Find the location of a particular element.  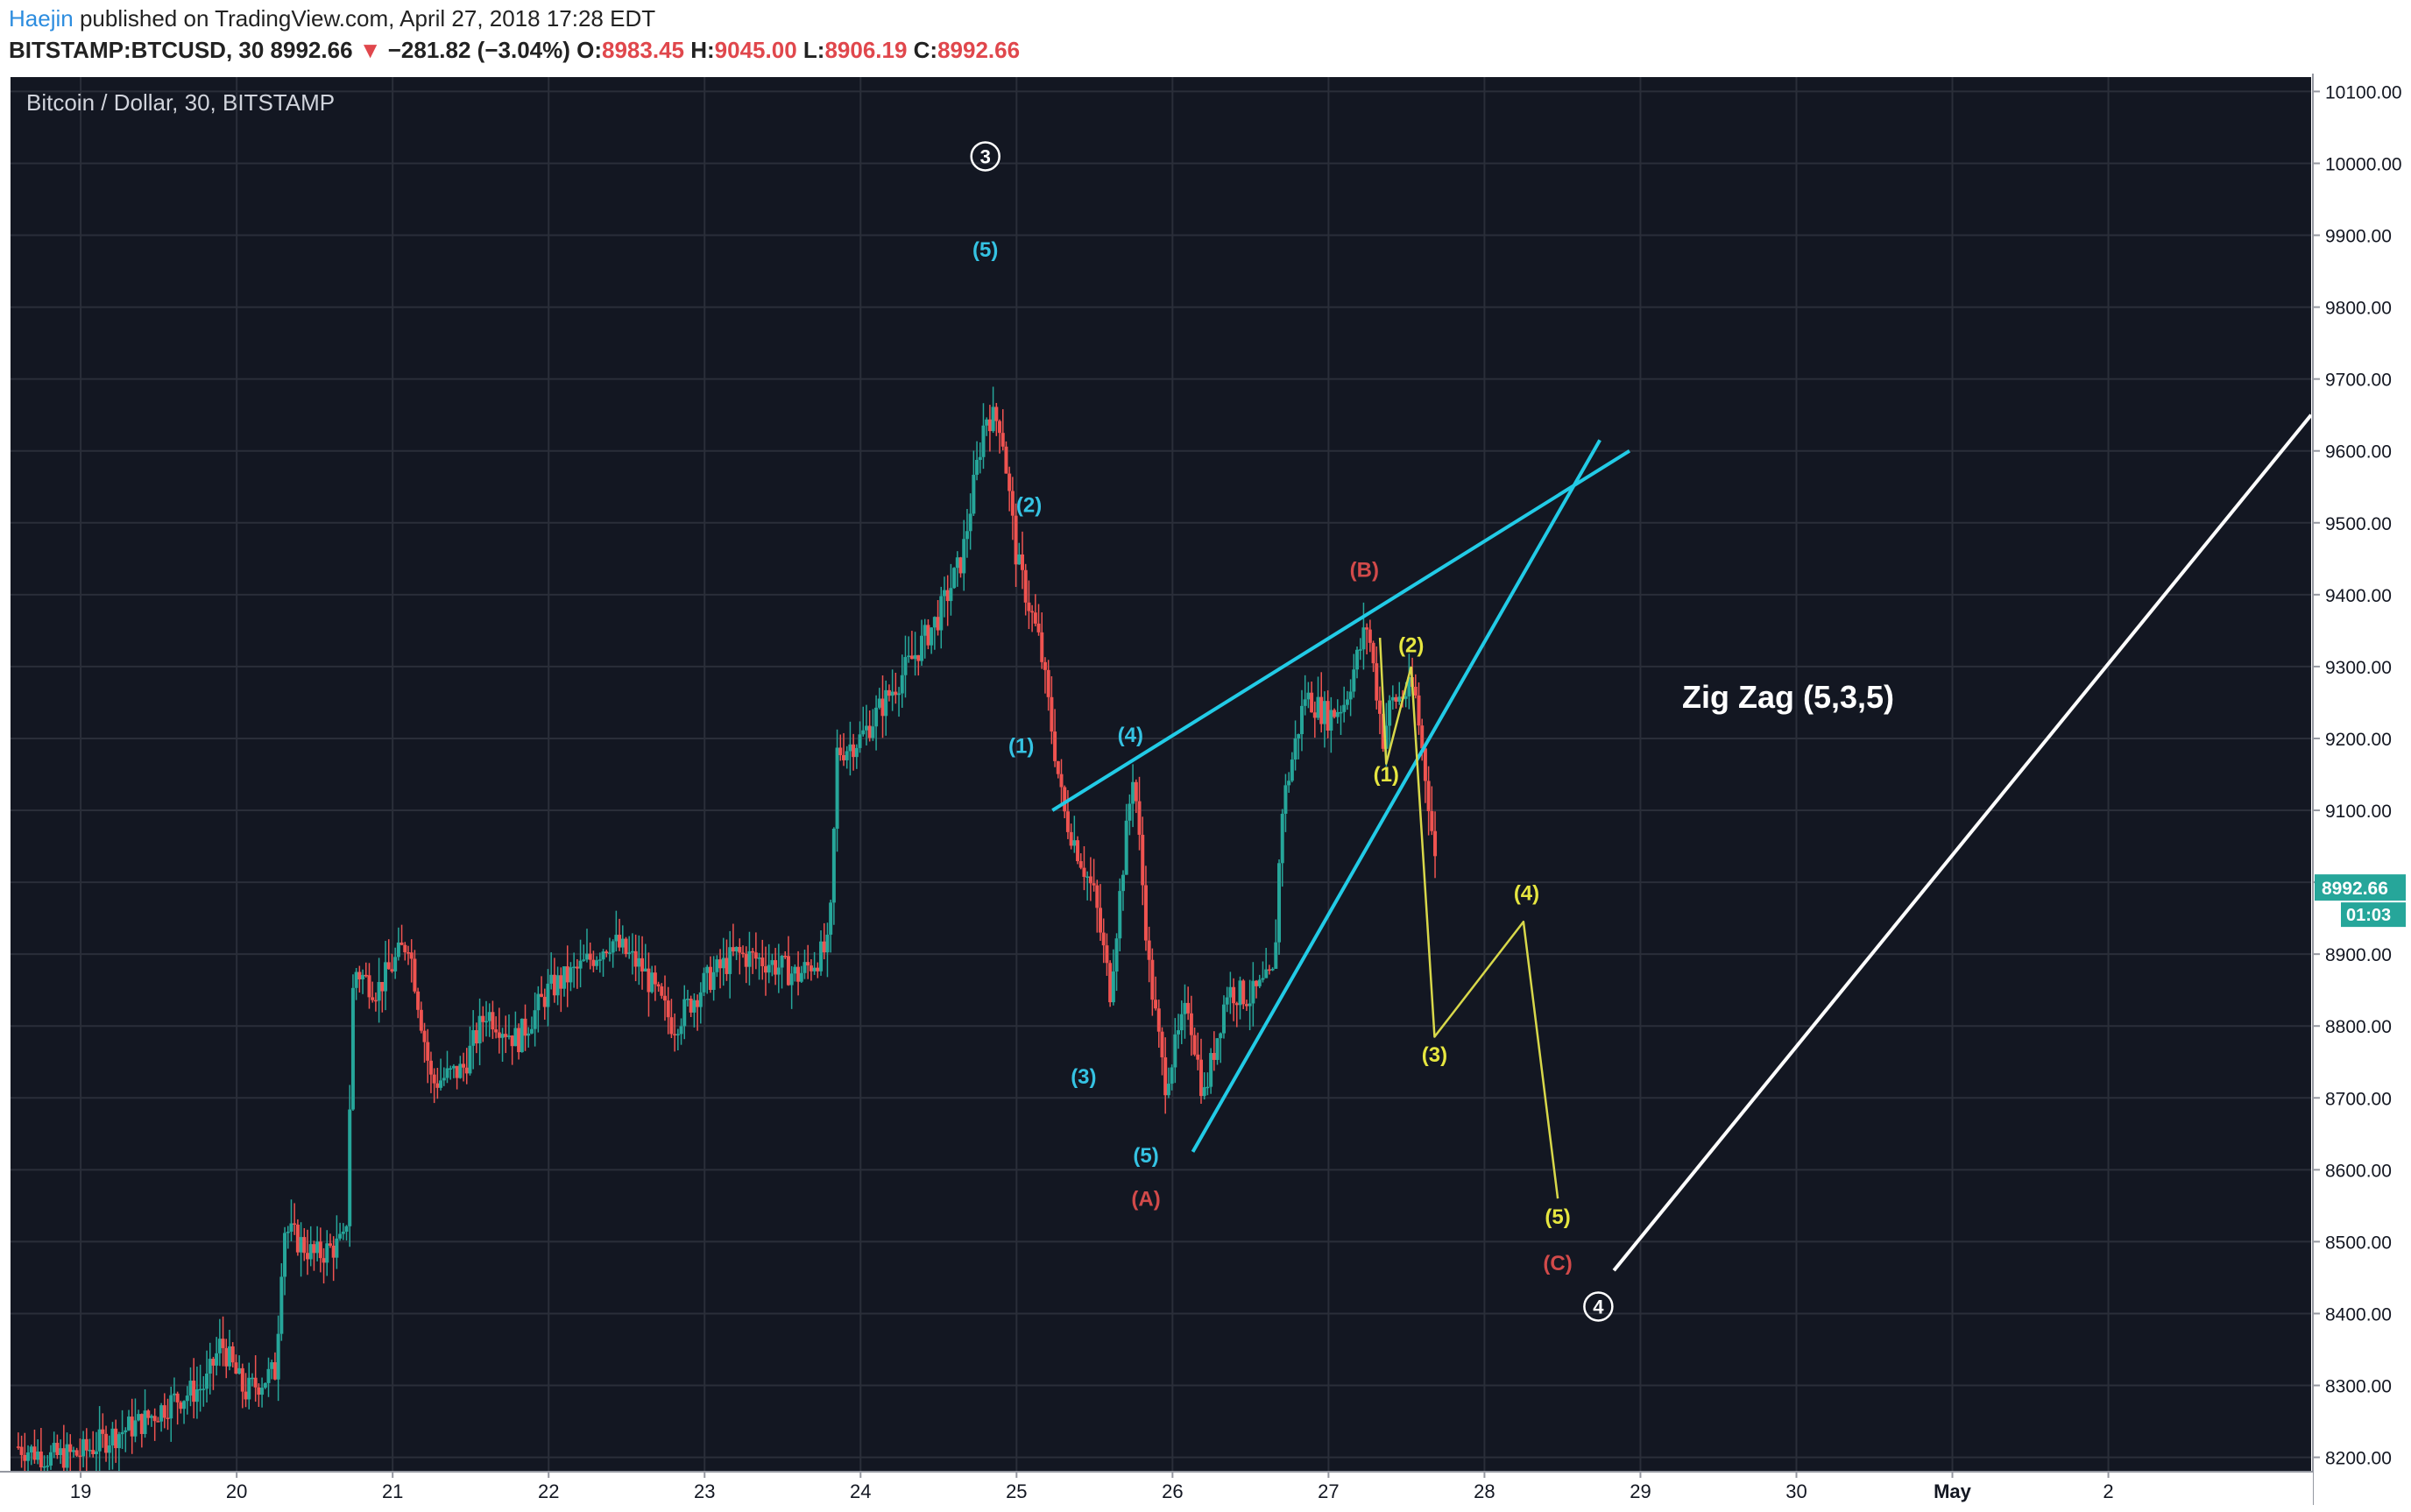

time-tick-label: 26 is located at coordinates (1172, 1491).